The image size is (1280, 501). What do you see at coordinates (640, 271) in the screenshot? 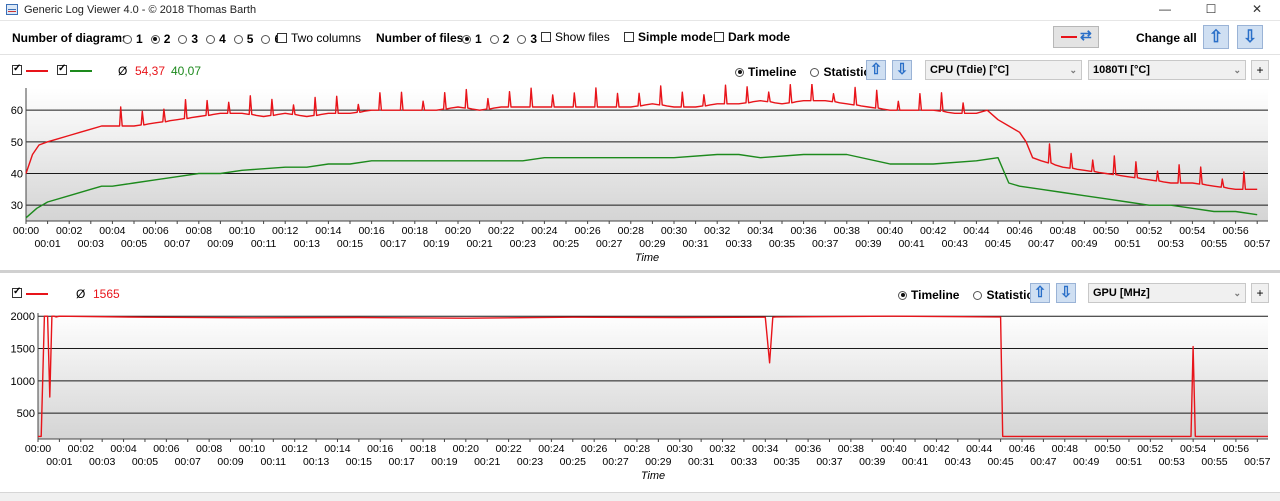
I see `panel-divider` at bounding box center [640, 271].